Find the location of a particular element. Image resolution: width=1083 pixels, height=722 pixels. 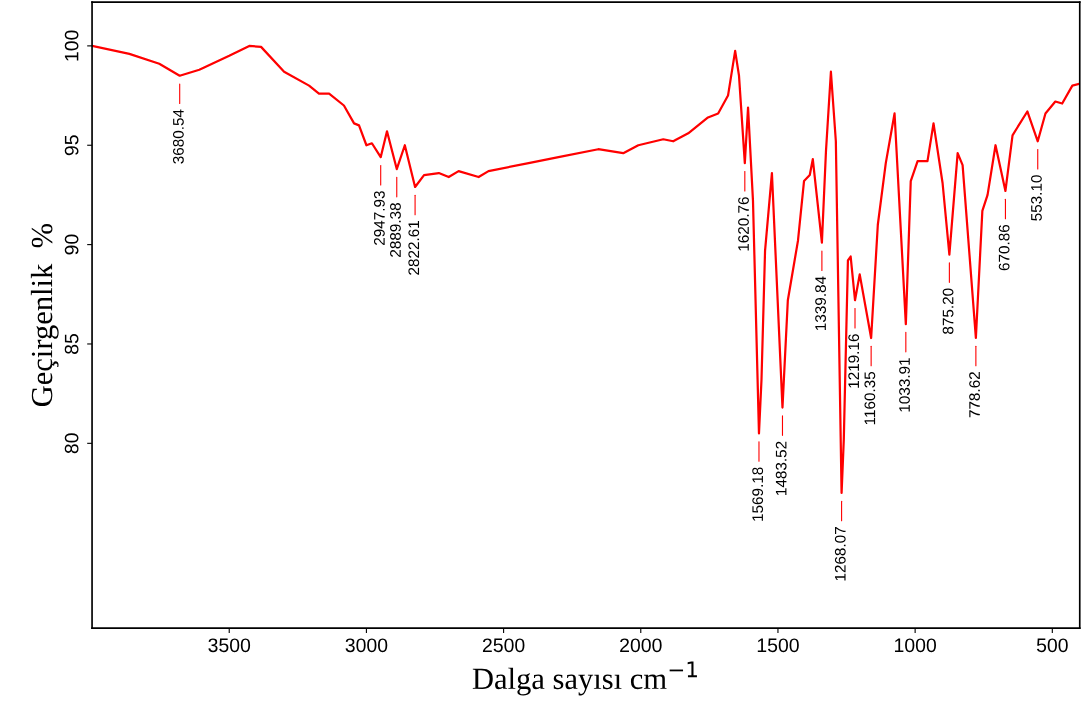

annotation: 670.86 is located at coordinates (1004, 247).